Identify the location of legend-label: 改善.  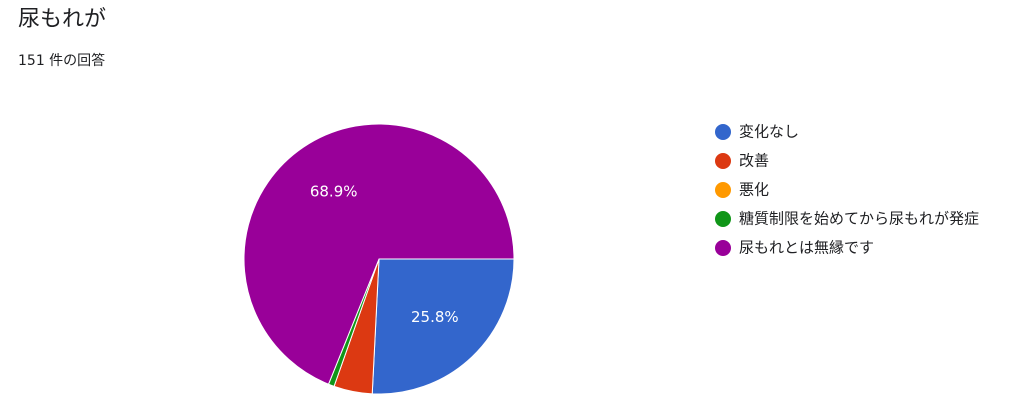
(754, 161).